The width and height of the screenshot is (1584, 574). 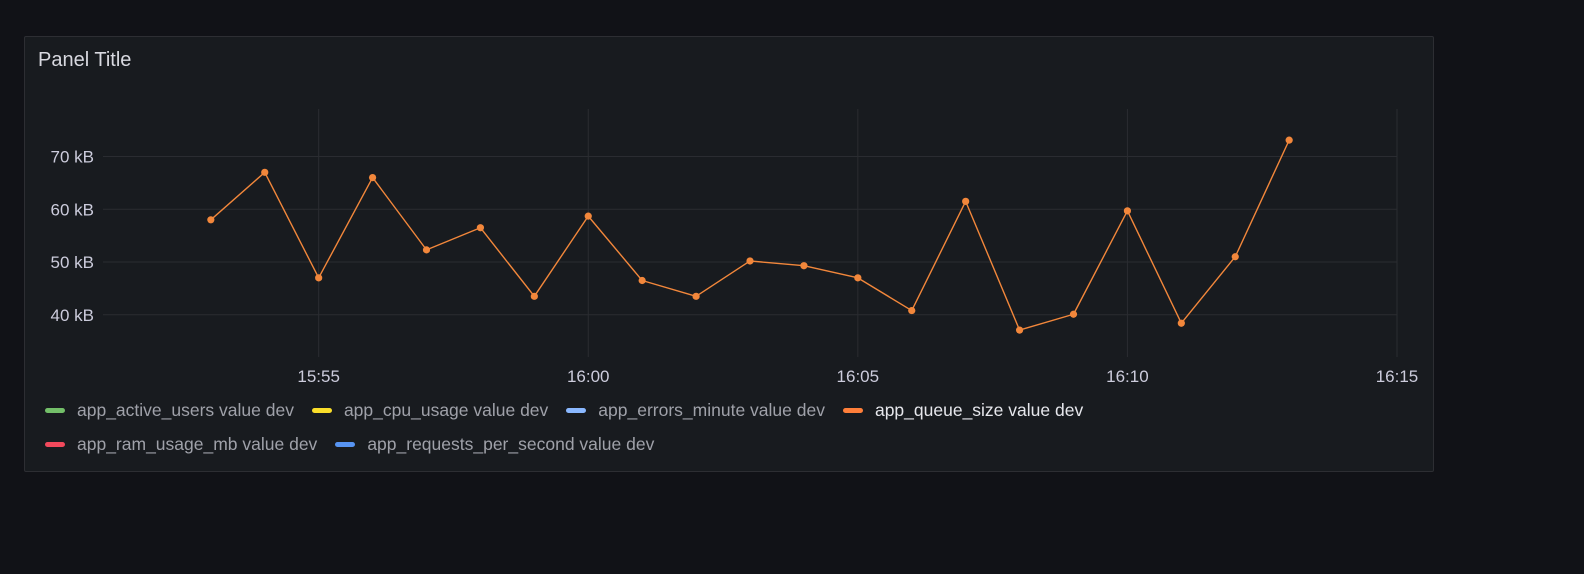 What do you see at coordinates (1127, 376) in the screenshot?
I see `x-tick-label: 16:10` at bounding box center [1127, 376].